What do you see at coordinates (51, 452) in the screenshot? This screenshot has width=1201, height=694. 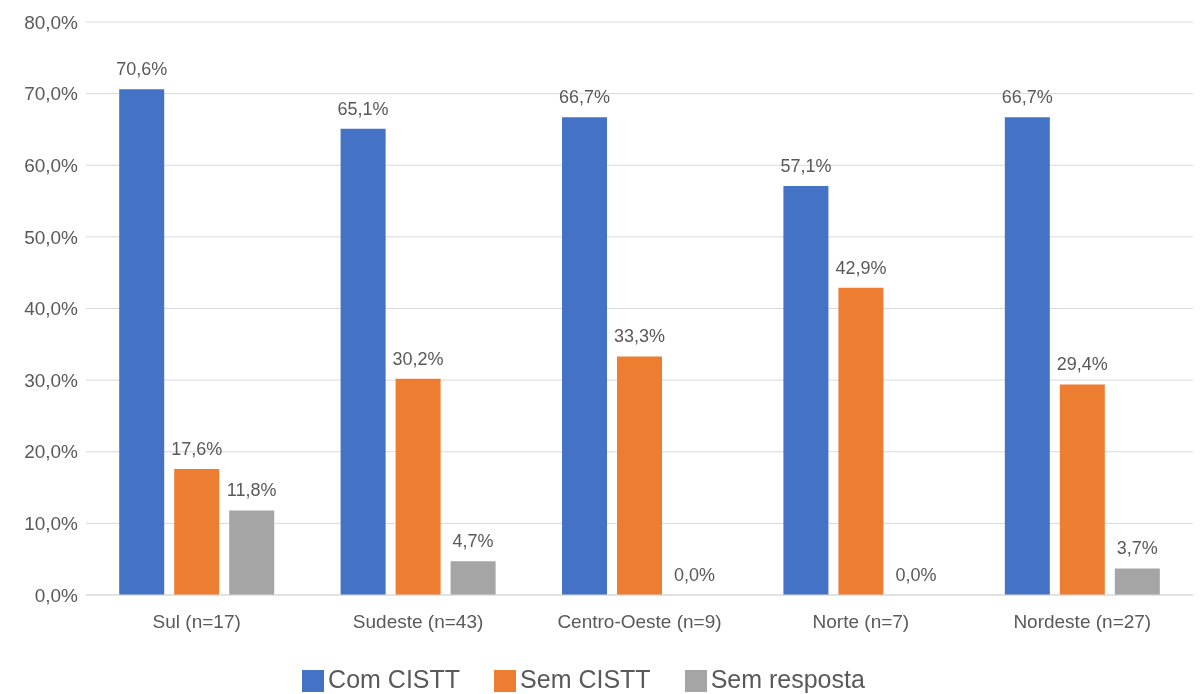 I see `y-tick-label: 20,0%` at bounding box center [51, 452].